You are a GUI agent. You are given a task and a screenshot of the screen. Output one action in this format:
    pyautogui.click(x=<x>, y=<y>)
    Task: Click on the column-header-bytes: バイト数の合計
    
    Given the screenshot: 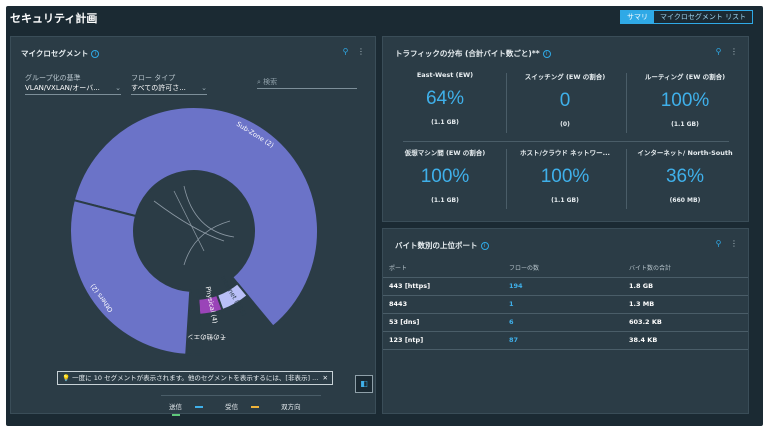 What is the action you would take?
    pyautogui.click(x=685, y=268)
    